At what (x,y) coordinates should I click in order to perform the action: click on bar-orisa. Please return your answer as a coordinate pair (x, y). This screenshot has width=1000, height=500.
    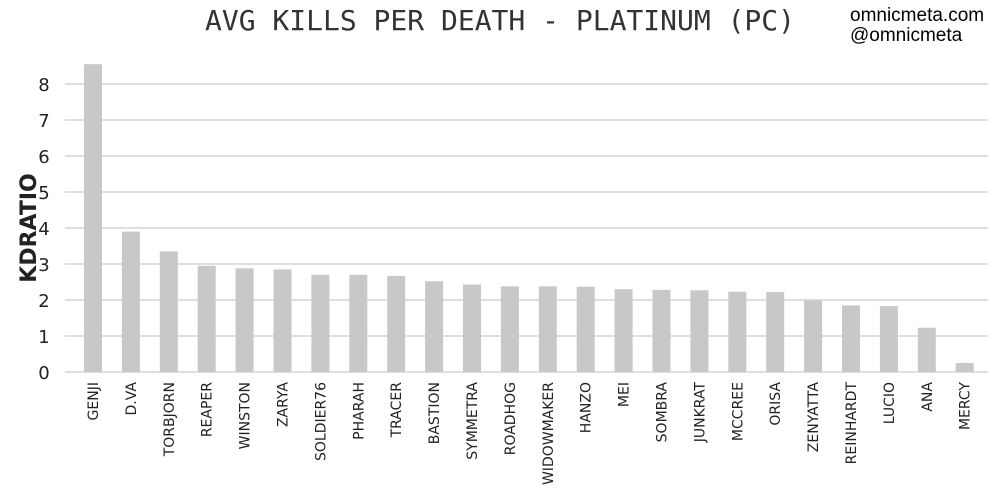
    Looking at the image, I should click on (775, 332).